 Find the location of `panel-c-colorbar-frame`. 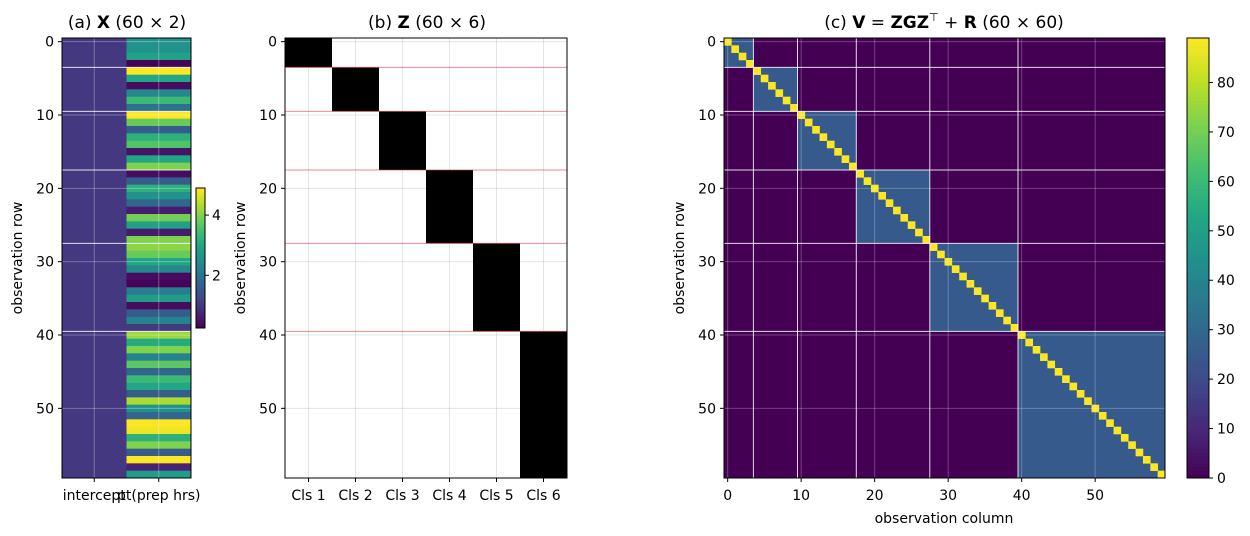

panel-c-colorbar-frame is located at coordinates (1198, 258).